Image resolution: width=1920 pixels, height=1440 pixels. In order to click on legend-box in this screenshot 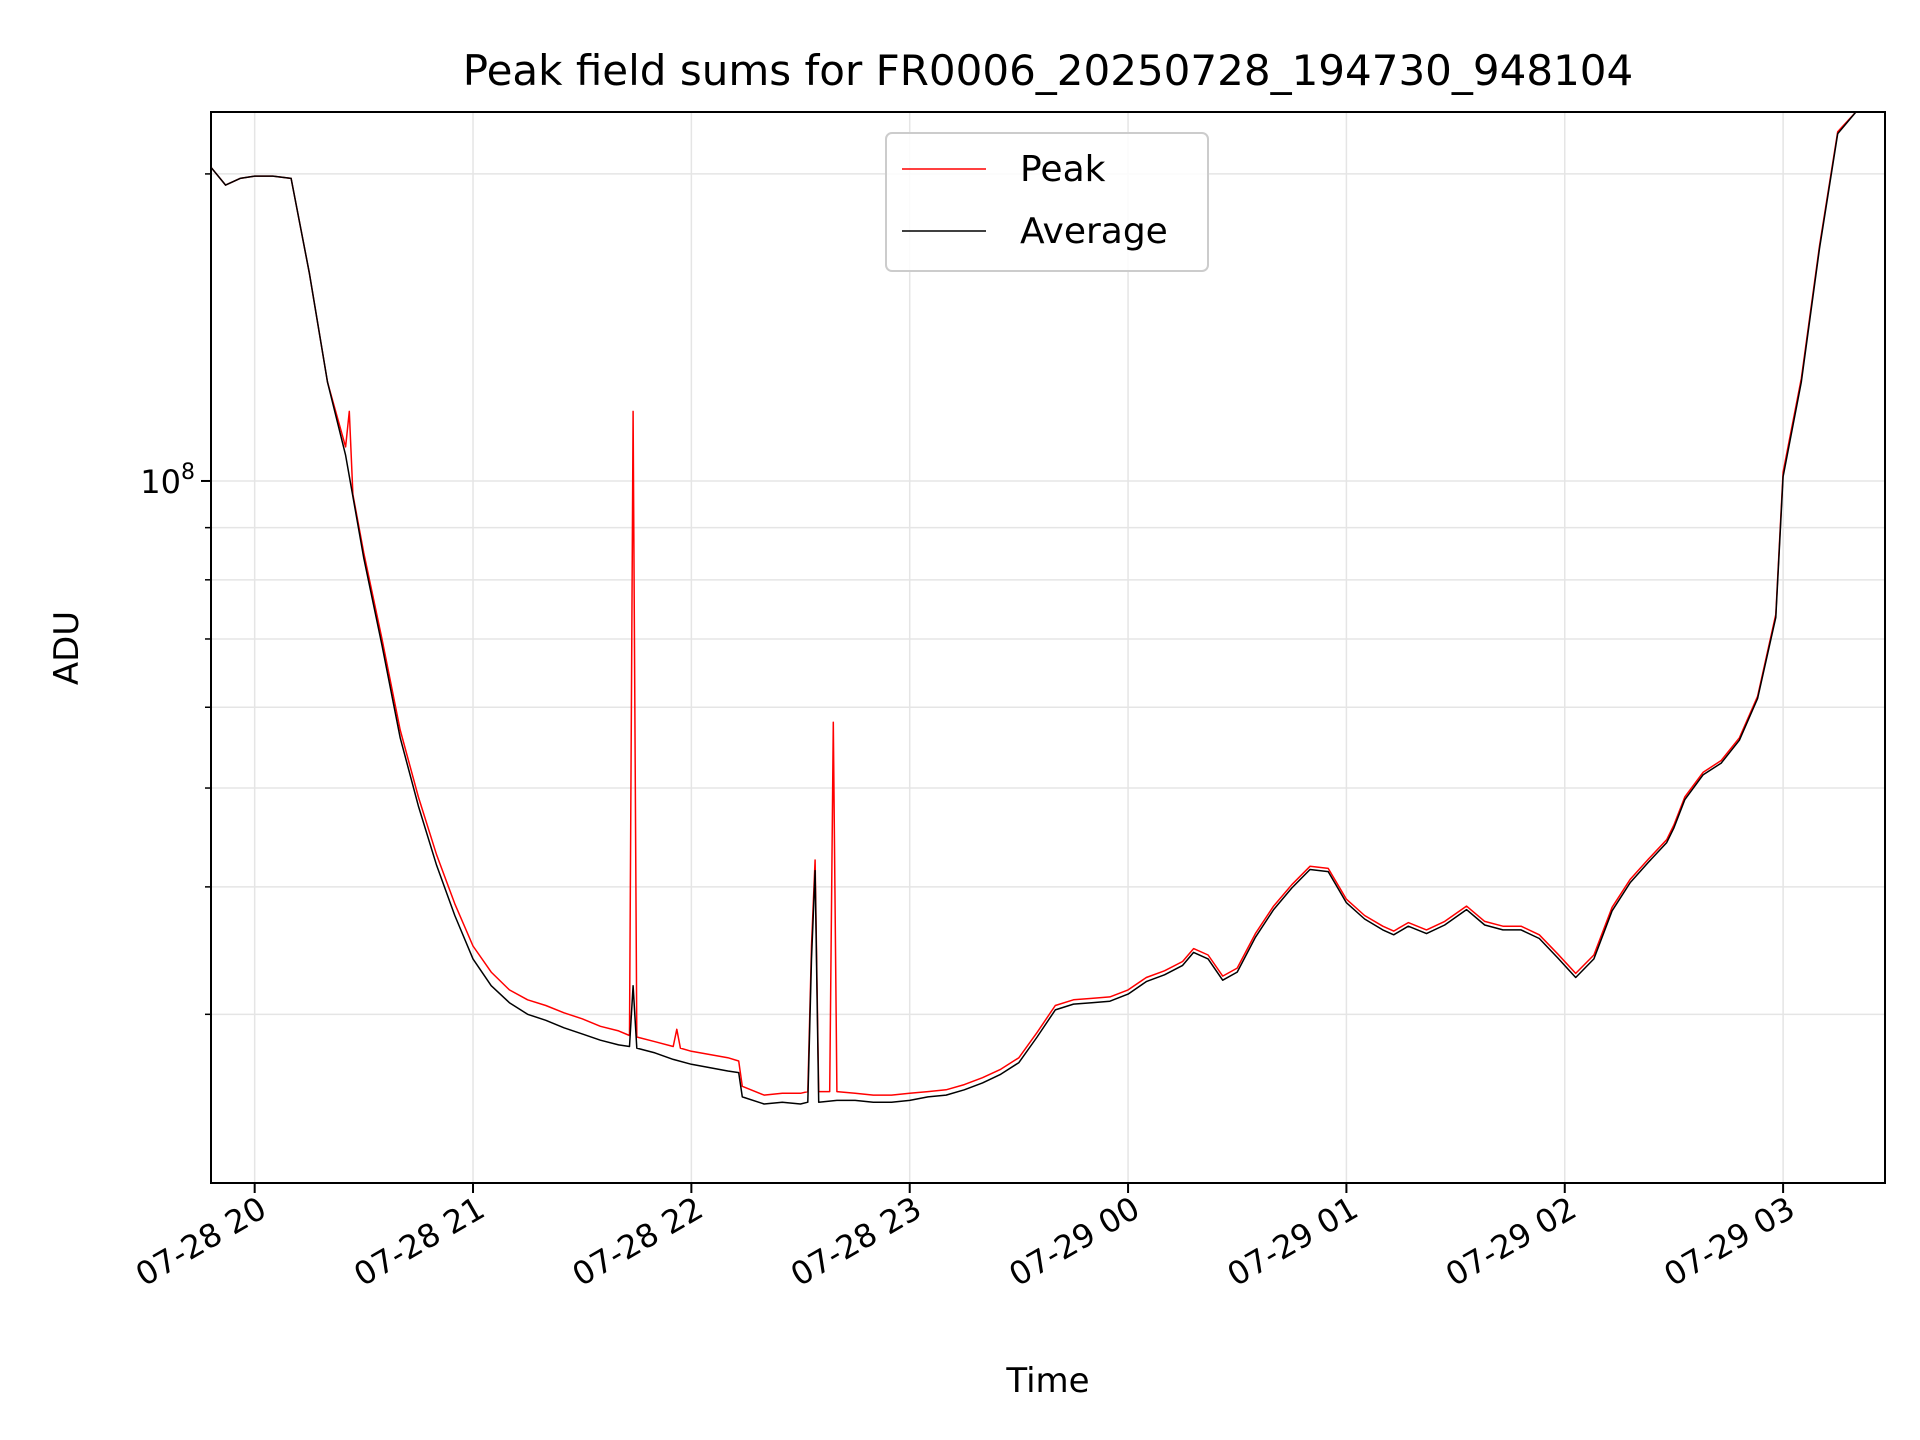, I will do `click(1047, 202)`.